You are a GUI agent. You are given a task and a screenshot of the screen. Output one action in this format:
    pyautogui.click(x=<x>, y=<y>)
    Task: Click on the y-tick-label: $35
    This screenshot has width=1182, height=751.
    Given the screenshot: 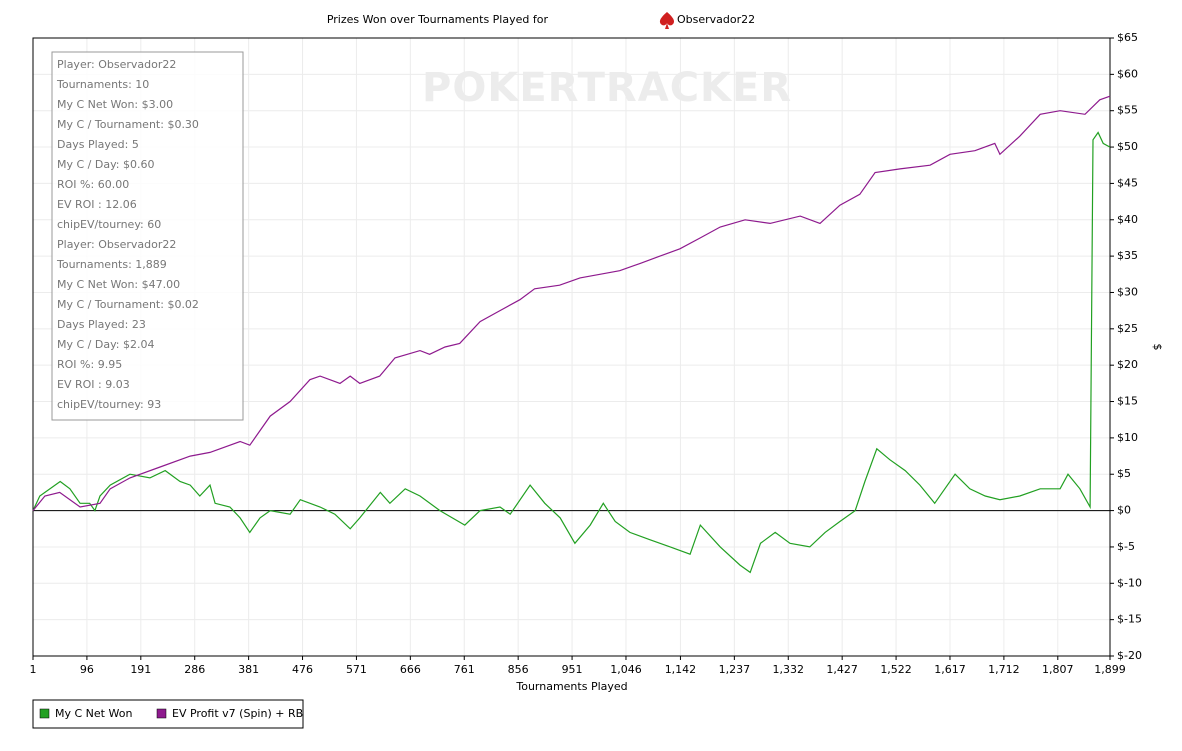 What is the action you would take?
    pyautogui.click(x=1127, y=255)
    